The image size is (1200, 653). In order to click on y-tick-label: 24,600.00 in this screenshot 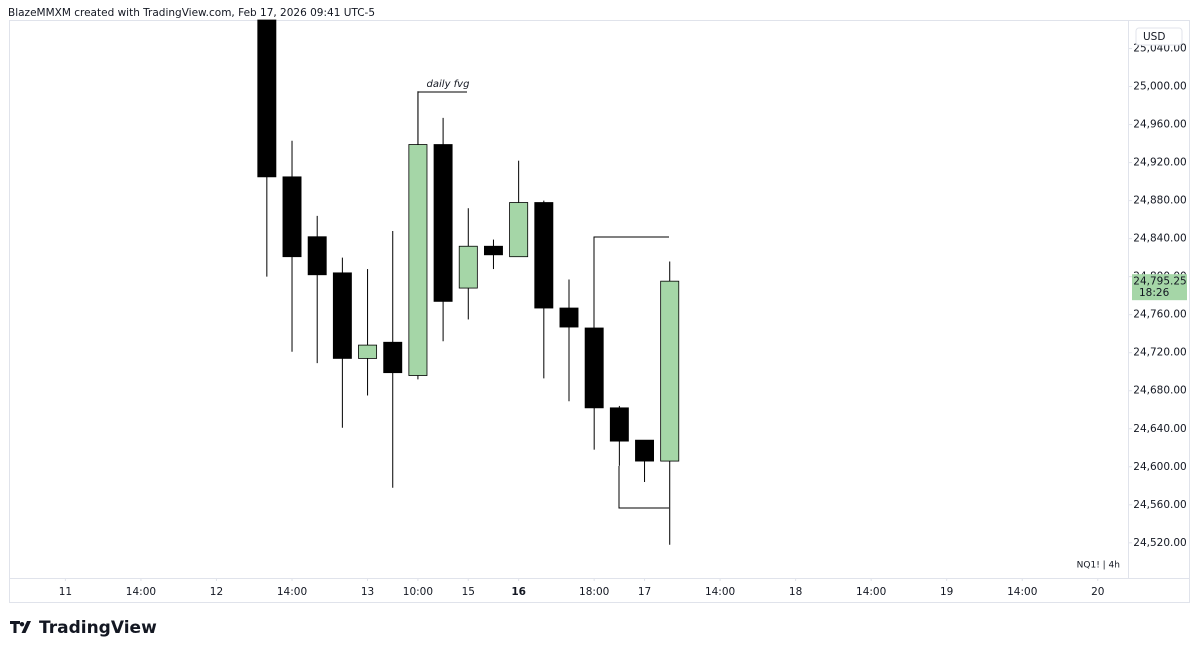, I will do `click(1159, 467)`.